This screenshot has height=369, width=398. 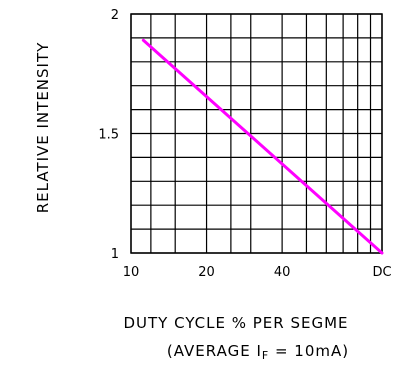 I want to click on y-tick-label: 1.5, so click(x=108, y=135).